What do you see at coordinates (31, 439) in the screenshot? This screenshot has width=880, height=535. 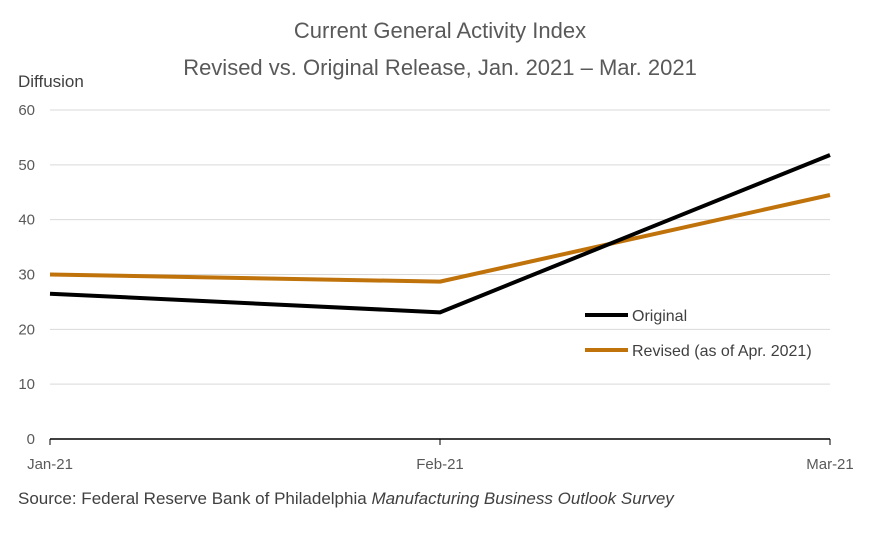 I see `y-tick-label-0: 0` at bounding box center [31, 439].